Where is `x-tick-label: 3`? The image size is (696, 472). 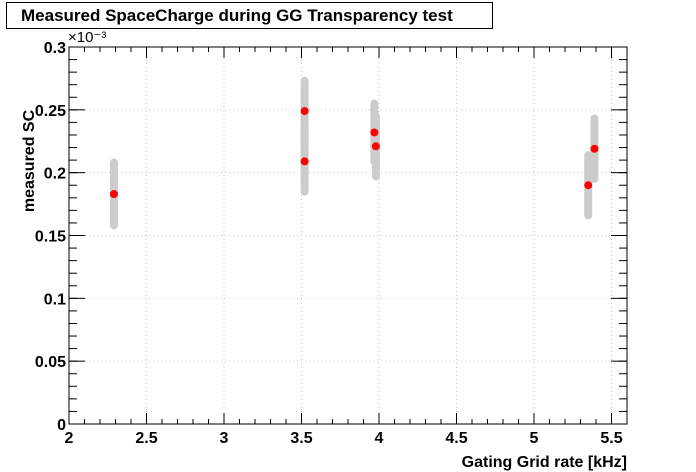 x-tick-label: 3 is located at coordinates (224, 438).